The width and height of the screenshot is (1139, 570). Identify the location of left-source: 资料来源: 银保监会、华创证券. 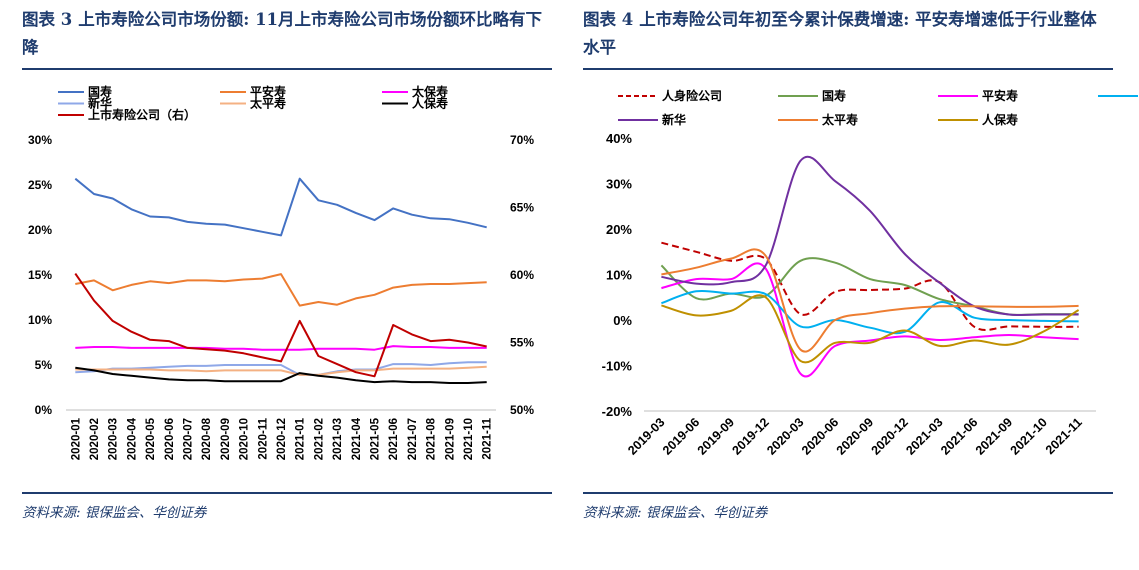
(114, 513).